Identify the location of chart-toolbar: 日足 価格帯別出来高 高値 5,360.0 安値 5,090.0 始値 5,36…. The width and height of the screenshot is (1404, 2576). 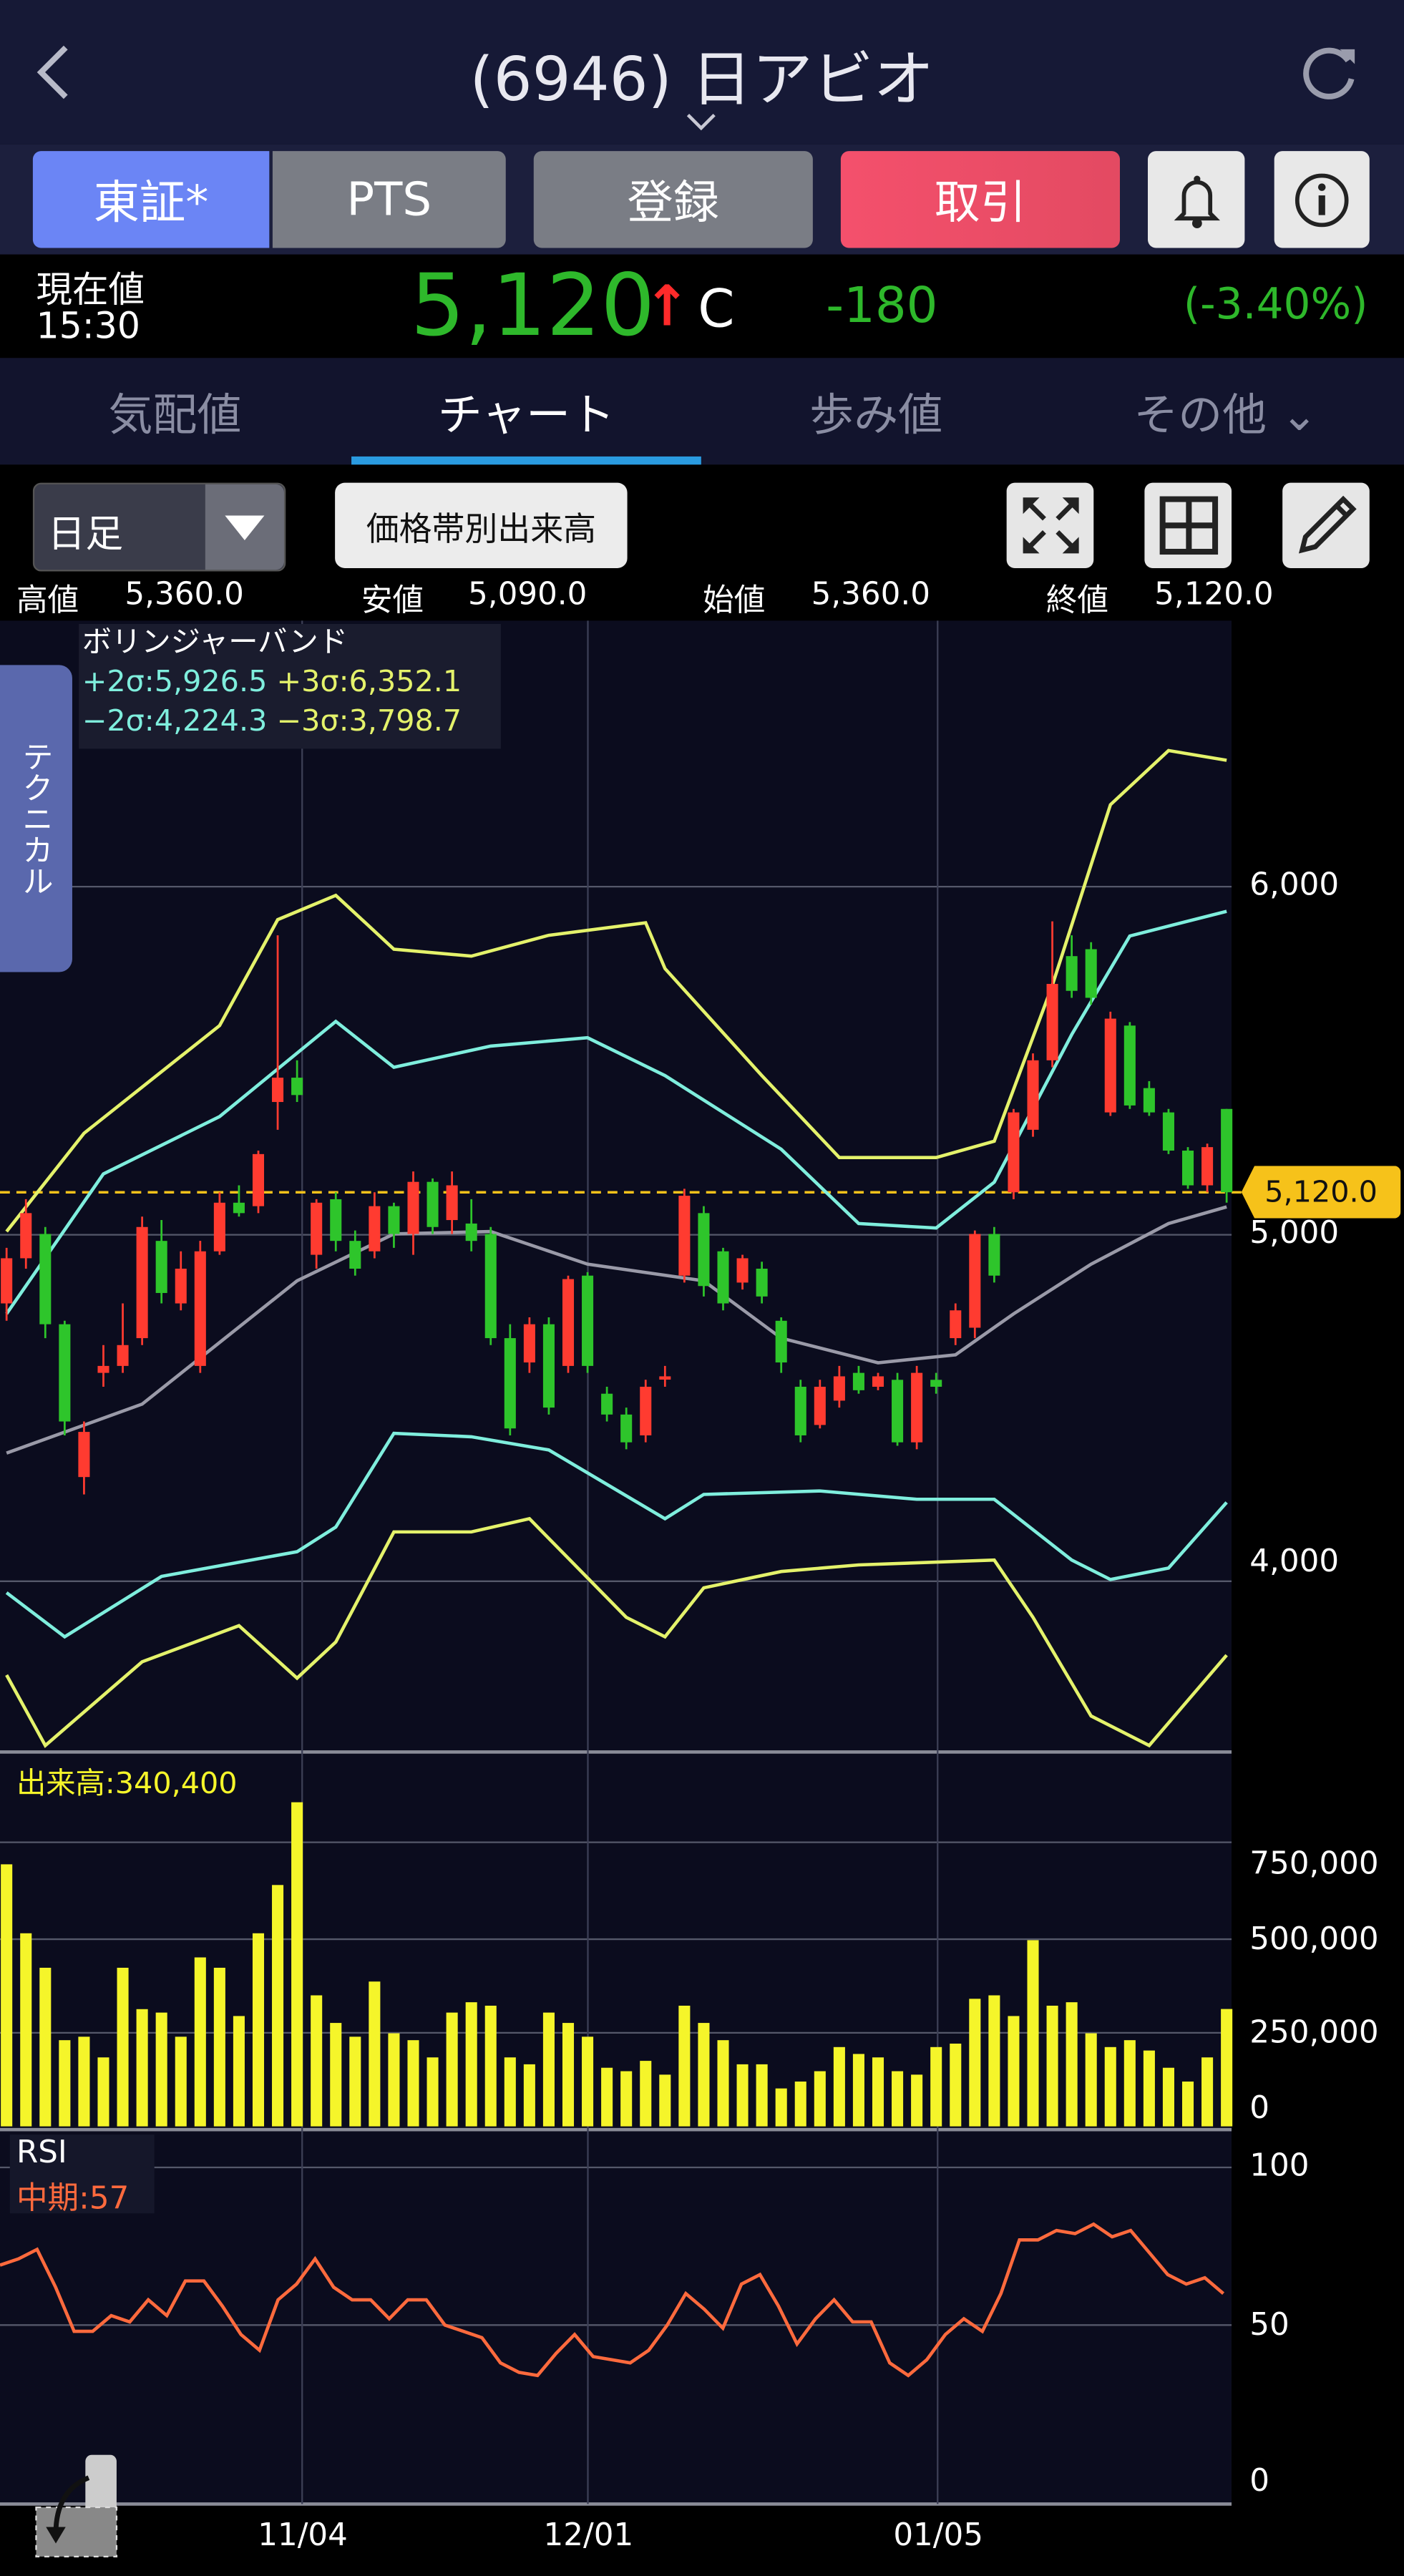
(702, 542).